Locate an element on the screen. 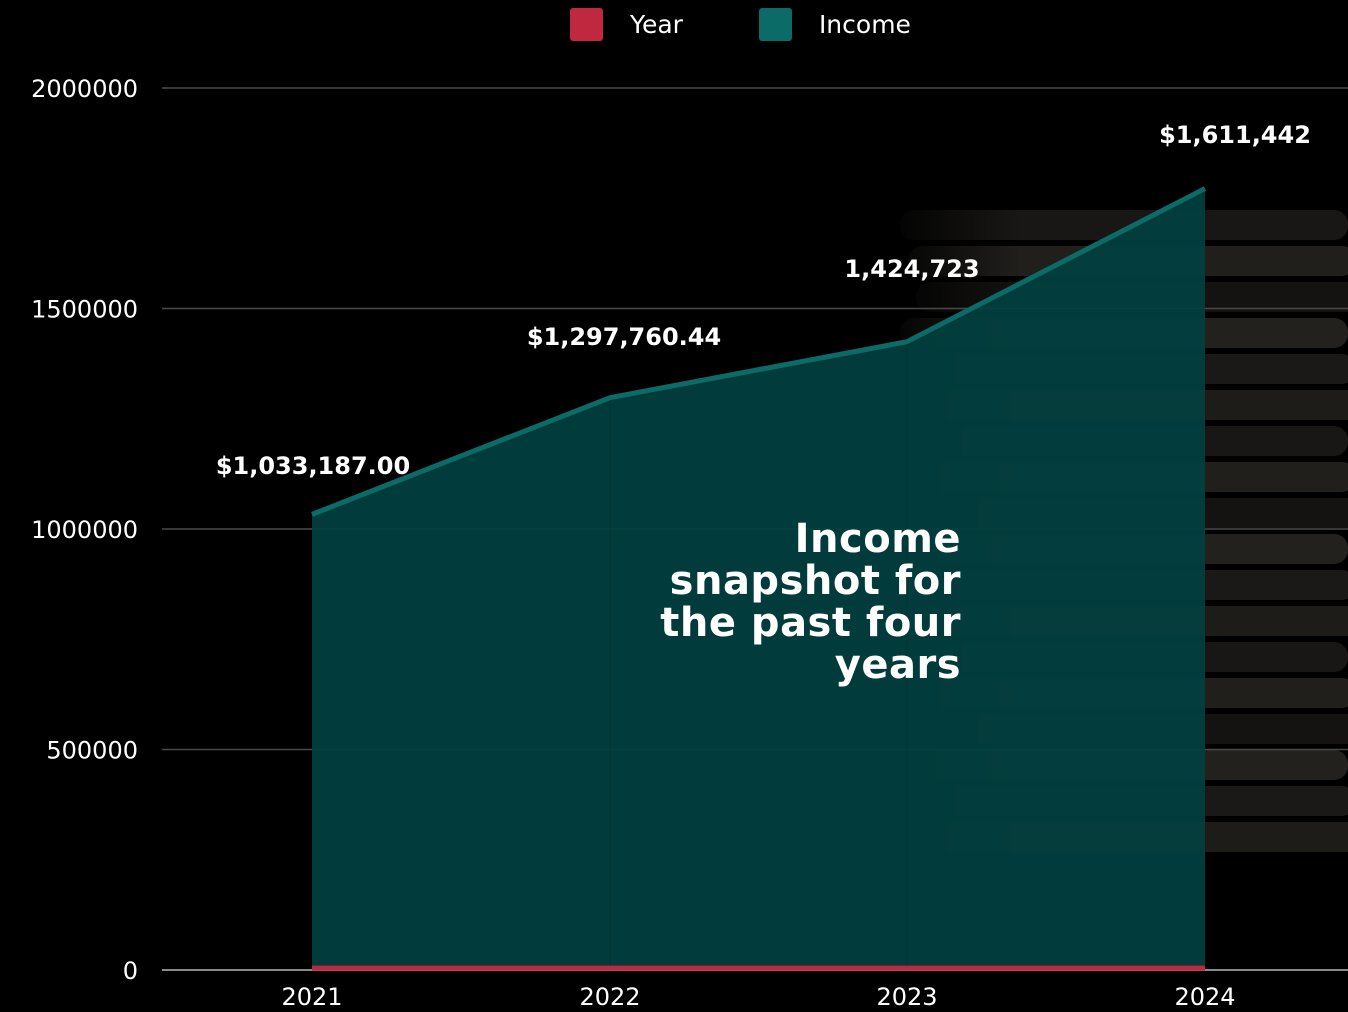 The image size is (1348, 1012). legend-item-income: Income is located at coordinates (834, 24).